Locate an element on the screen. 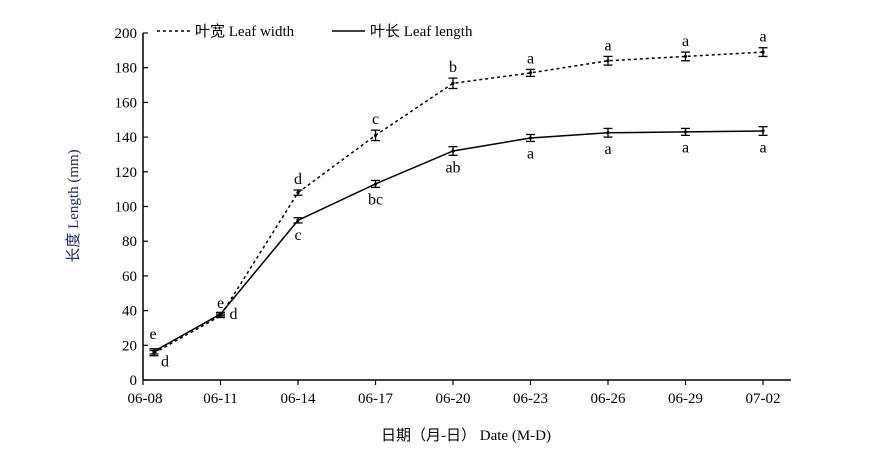 The image size is (880, 458). x-tick-label: 07-02 is located at coordinates (763, 399).